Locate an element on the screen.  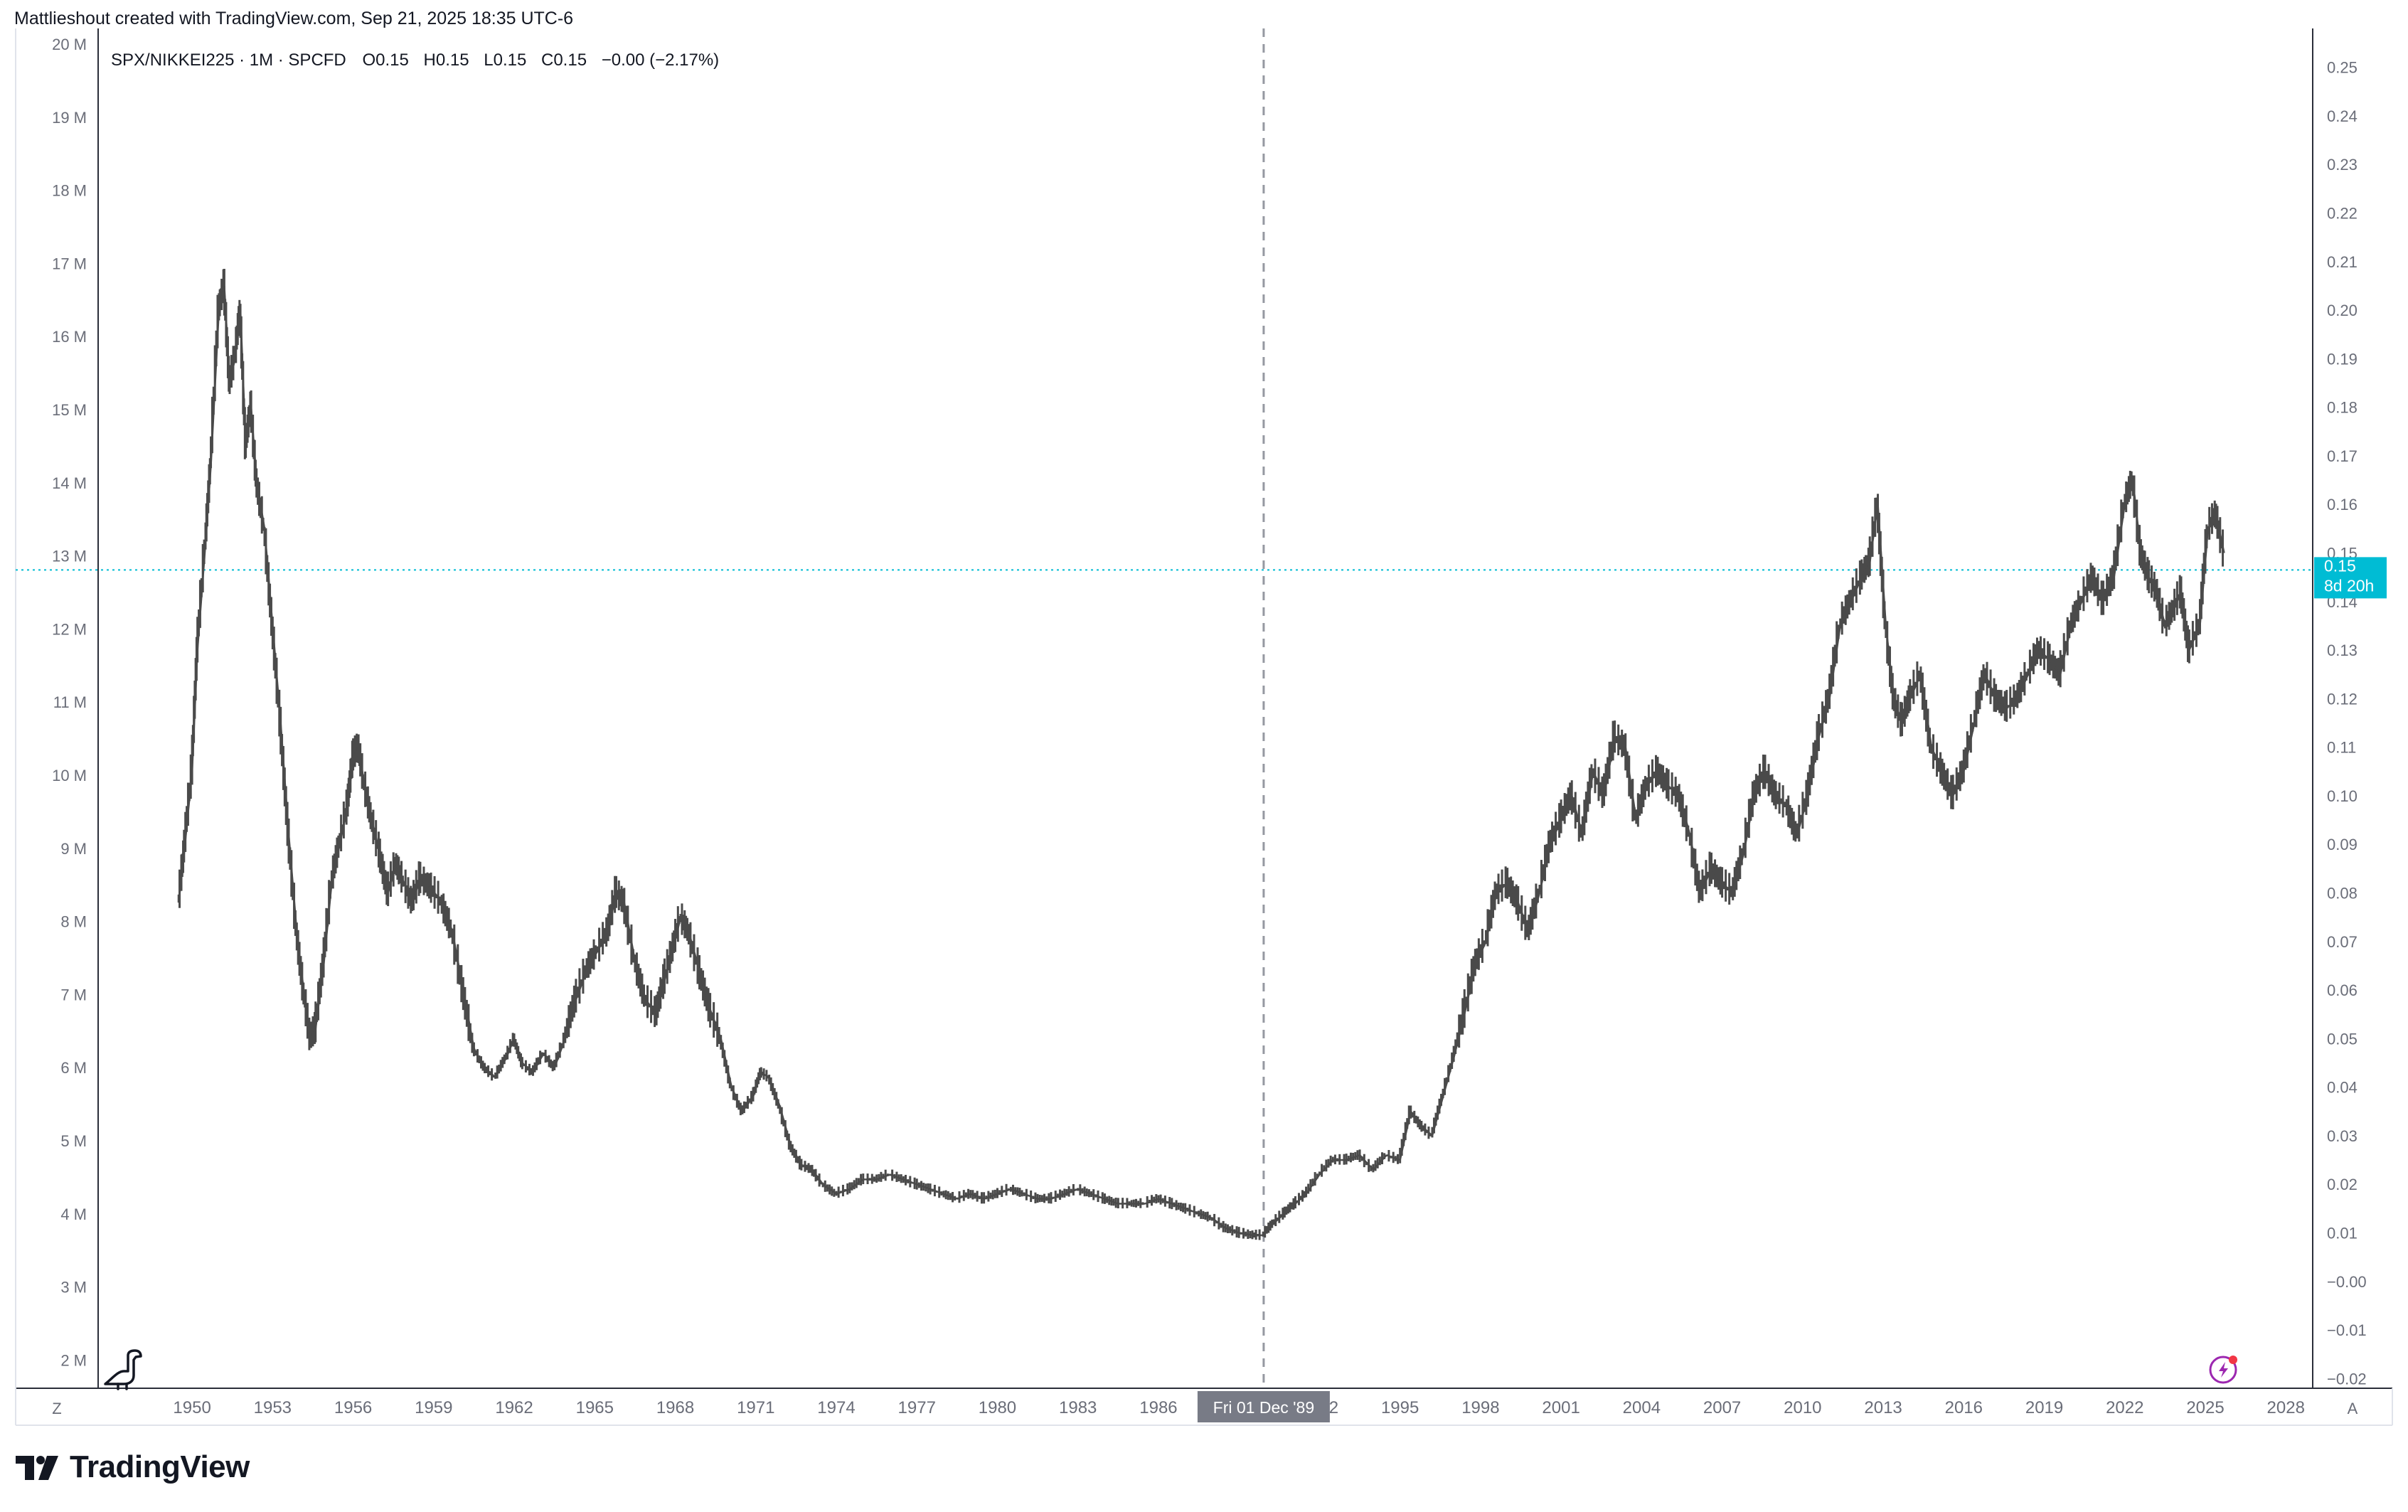
left-axis-tick-label: 5 M is located at coordinates (73, 1141).